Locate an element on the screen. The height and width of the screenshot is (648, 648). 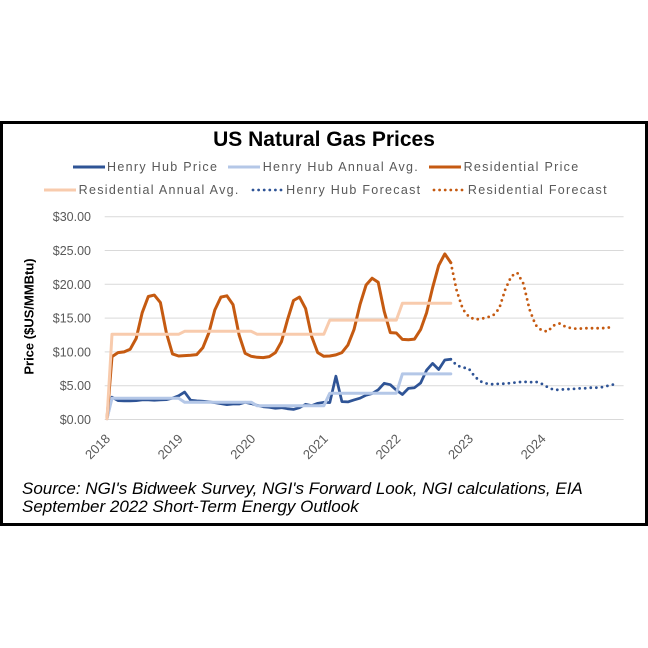
svg-text: $30.00 is located at coordinates (72, 217).